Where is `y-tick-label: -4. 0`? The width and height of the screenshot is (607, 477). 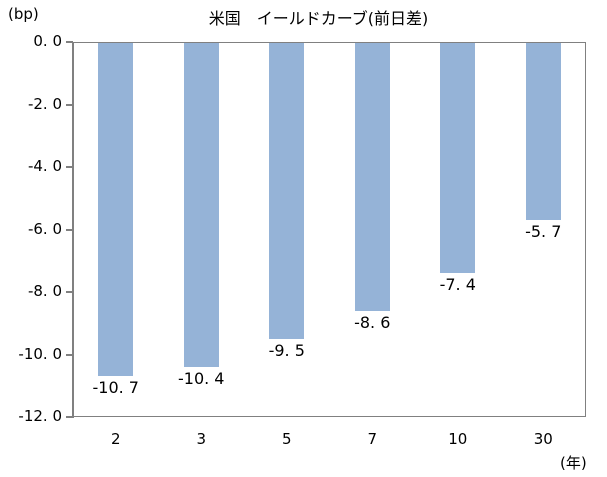 y-tick-label: -4. 0 is located at coordinates (44, 166).